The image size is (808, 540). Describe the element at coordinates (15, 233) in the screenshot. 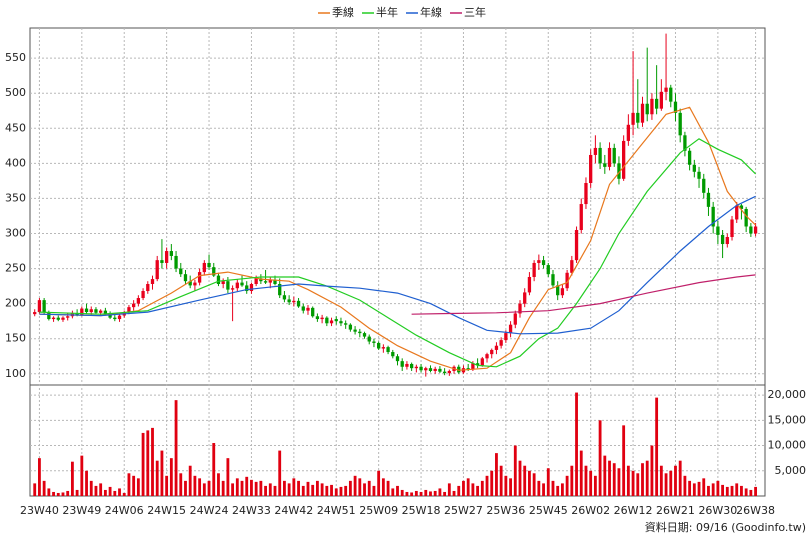

I see `y-tick-label: 300` at that location.